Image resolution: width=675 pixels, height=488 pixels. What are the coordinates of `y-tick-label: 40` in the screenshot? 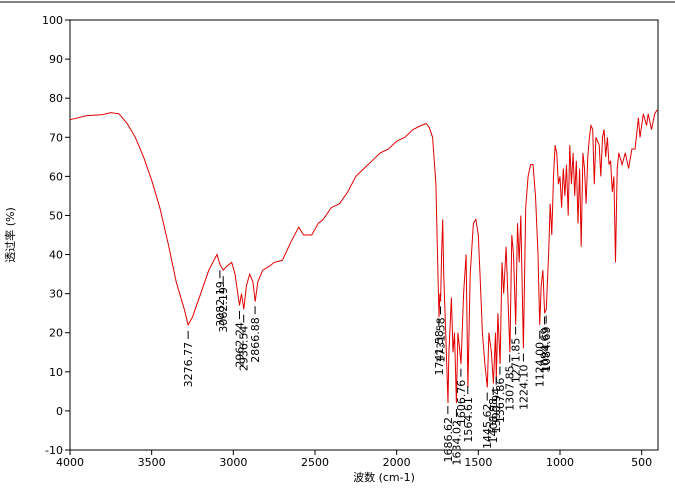 It's located at (56, 255).